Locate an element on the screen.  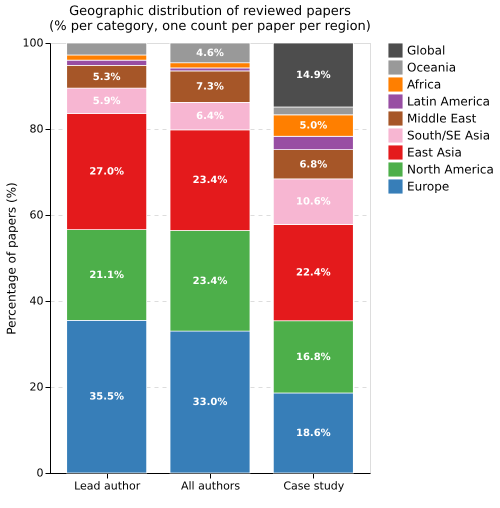
legend-label: Middle East is located at coordinates (442, 119).